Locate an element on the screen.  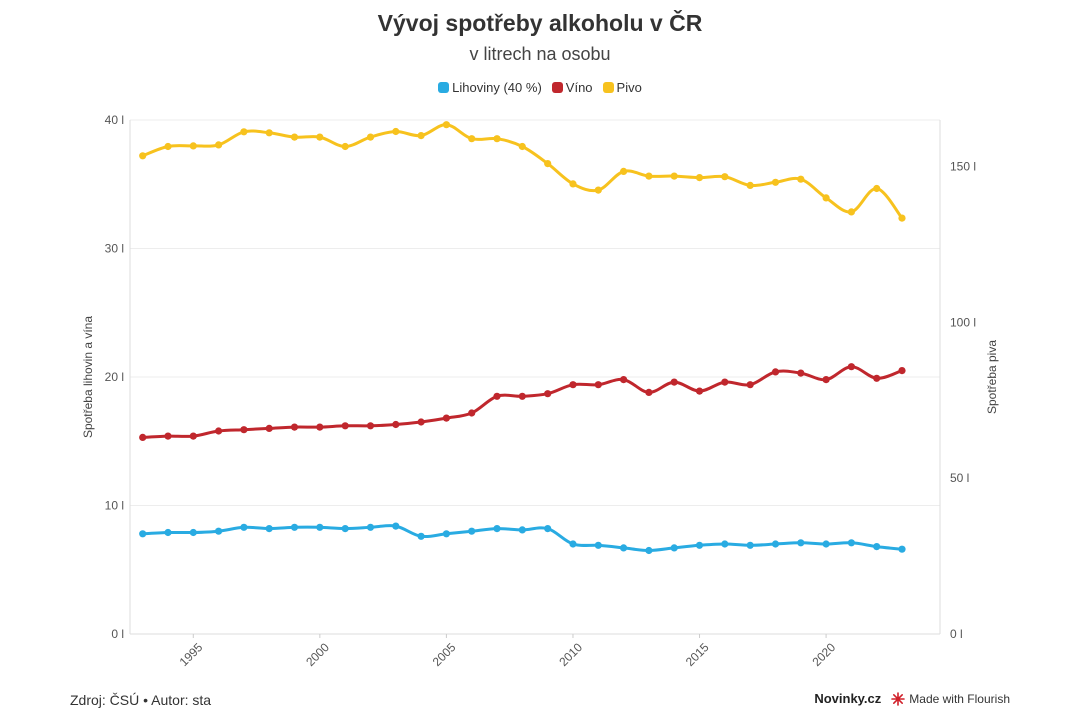
chart-subtitle: v litrech na osobu is located at coordinates (540, 54).